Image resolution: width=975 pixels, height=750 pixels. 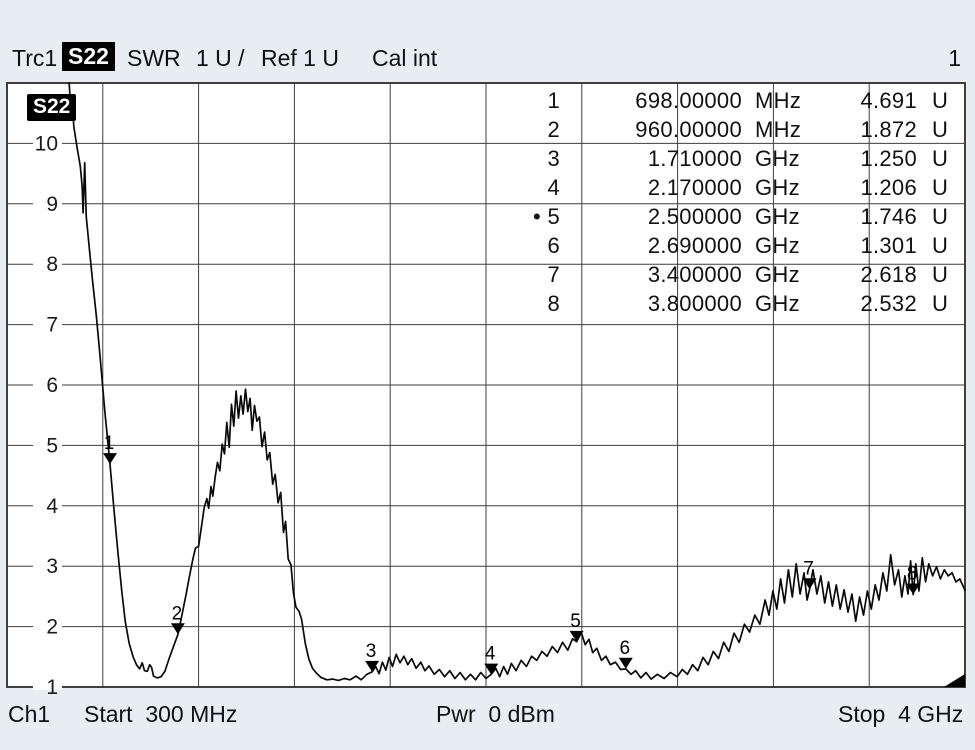 What do you see at coordinates (52, 627) in the screenshot?
I see `y-axis-label: 2` at bounding box center [52, 627].